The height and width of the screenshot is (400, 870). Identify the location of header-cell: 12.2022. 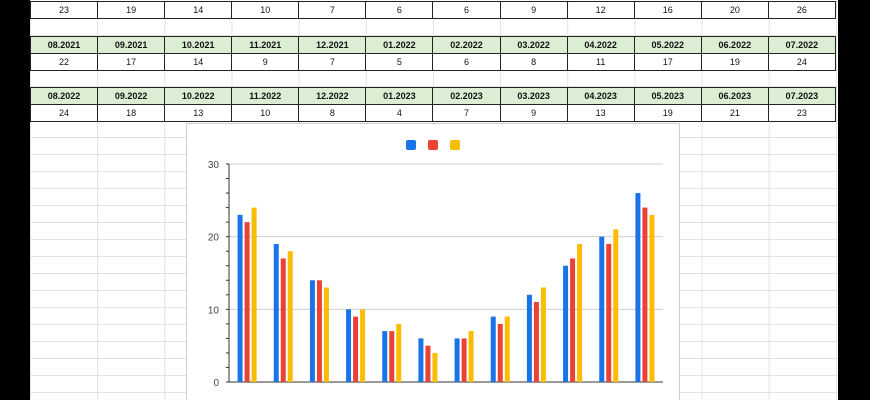
(332, 96).